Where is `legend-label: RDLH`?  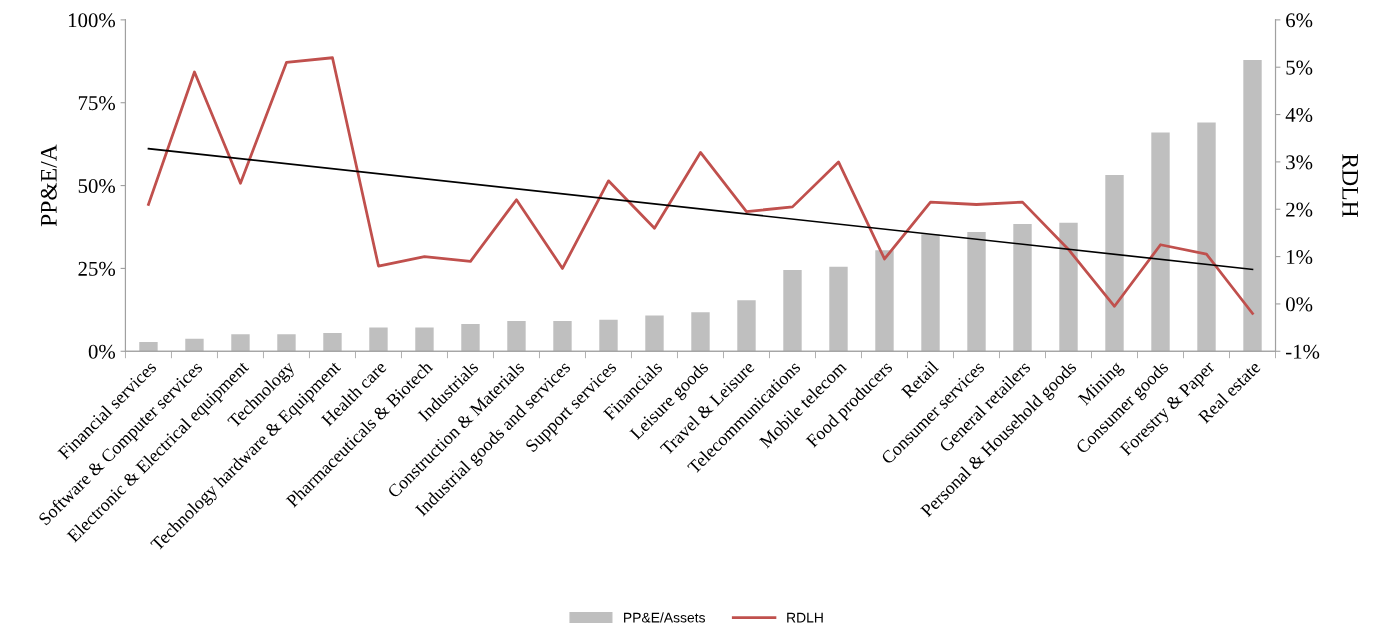 legend-label: RDLH is located at coordinates (805, 617).